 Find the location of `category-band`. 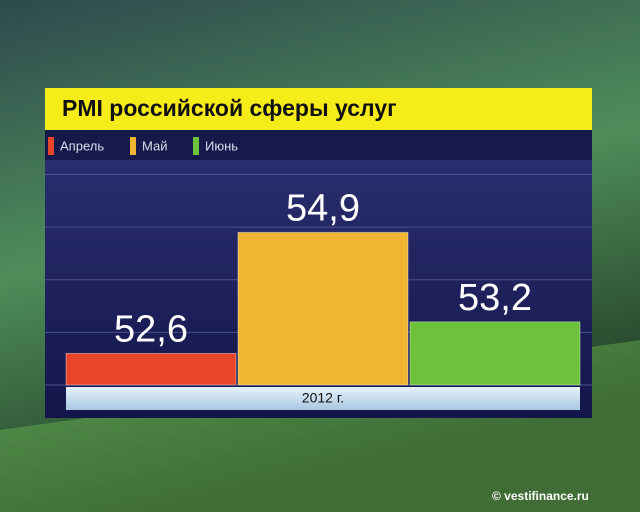

category-band is located at coordinates (323, 398).